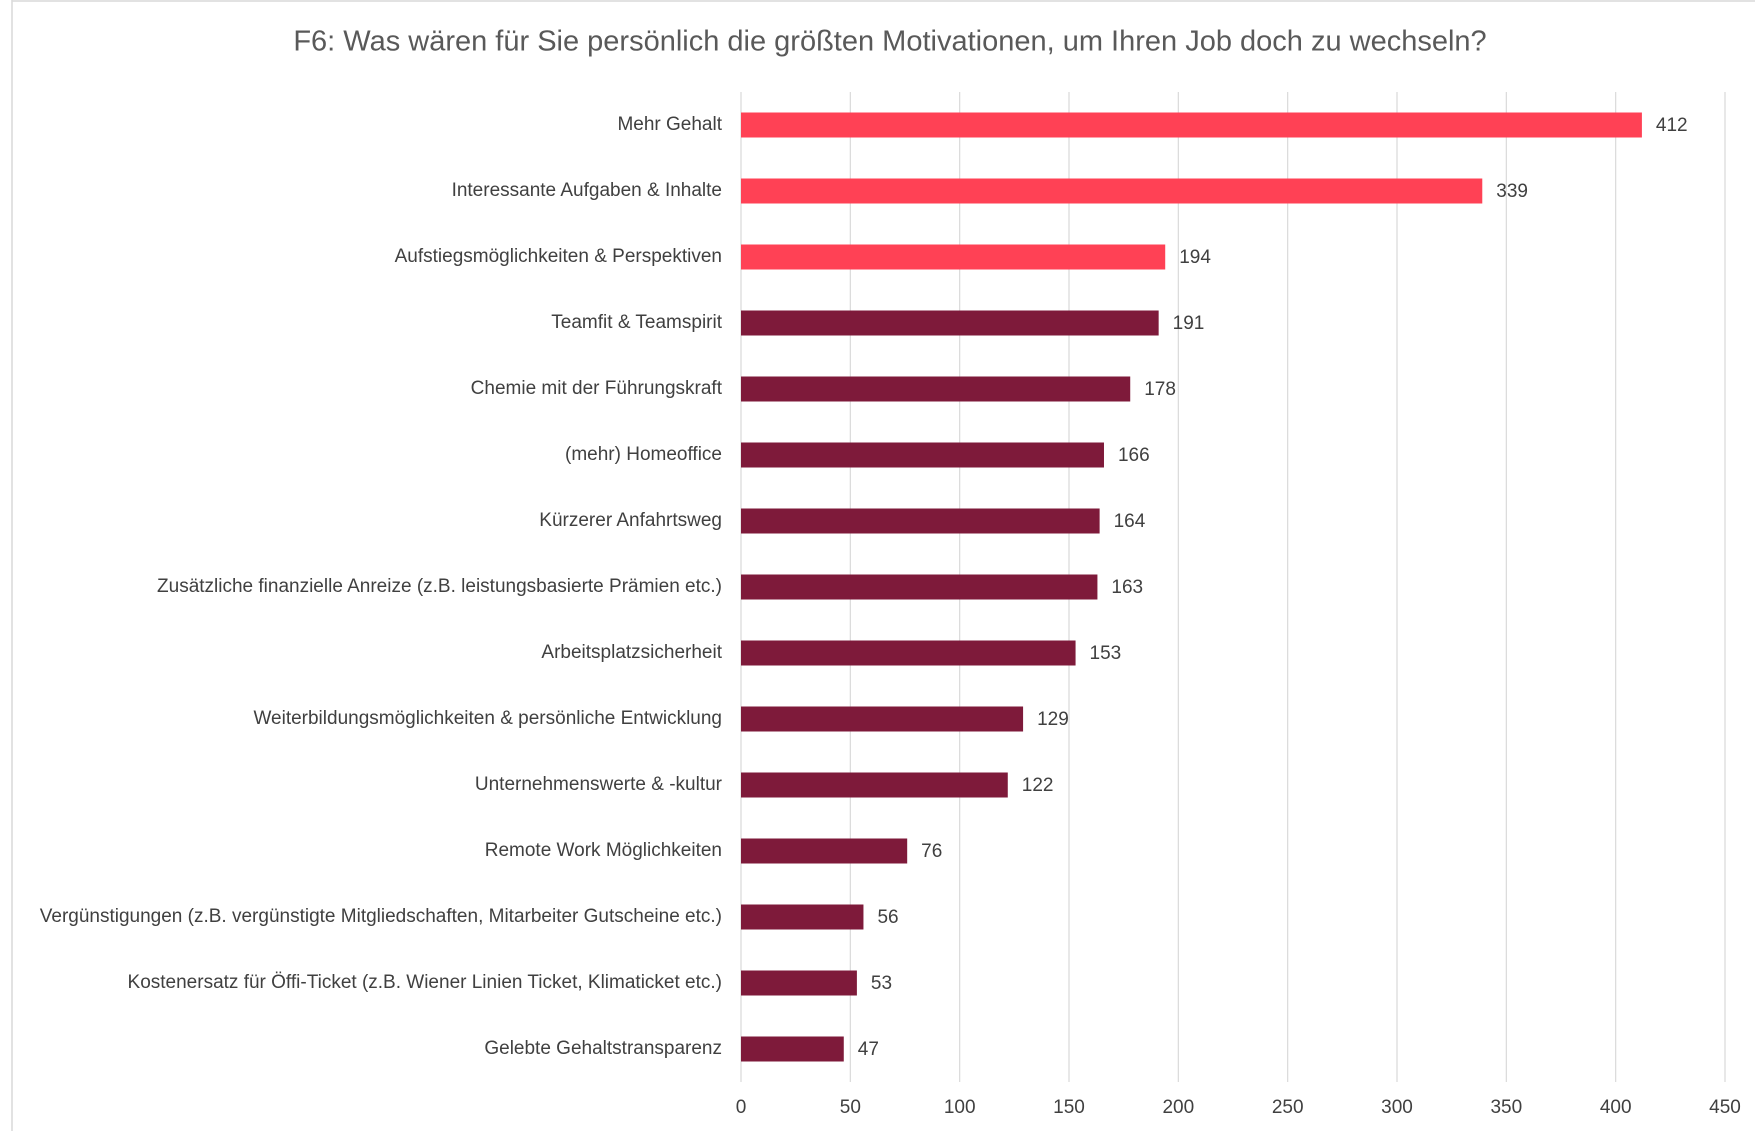 The image size is (1755, 1131). What do you see at coordinates (960, 1107) in the screenshot?
I see `x-tick-label: 100` at bounding box center [960, 1107].